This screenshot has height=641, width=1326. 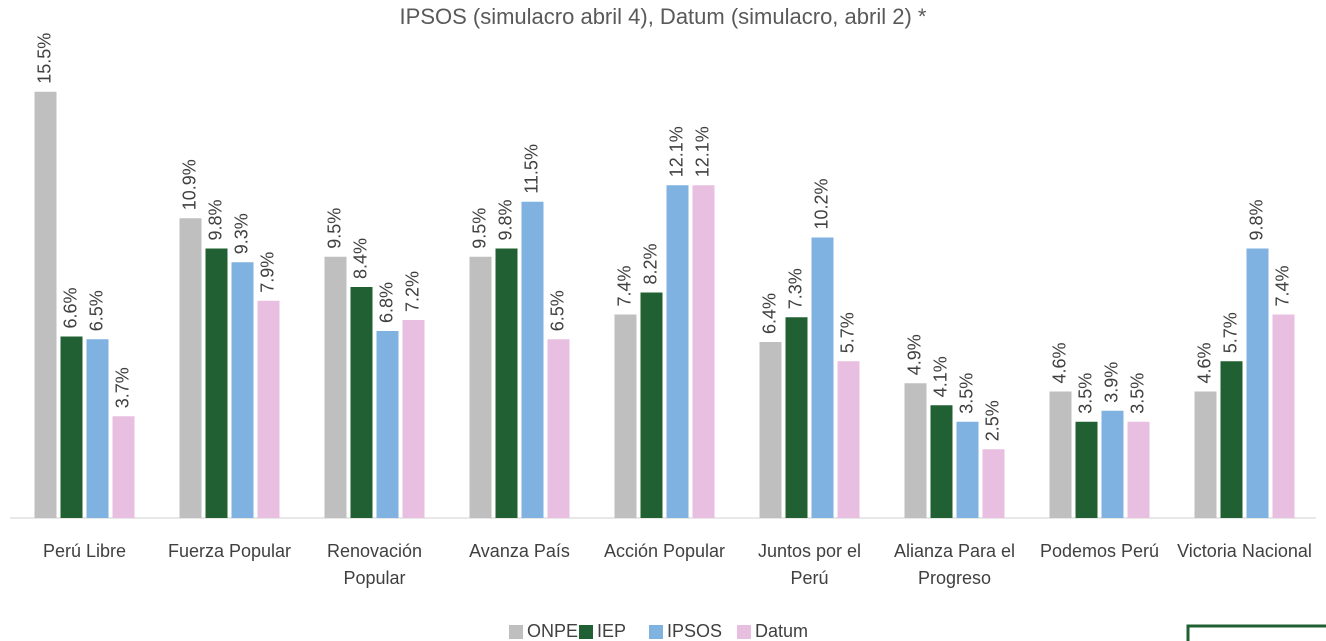 What do you see at coordinates (360, 258) in the screenshot?
I see `data-label: 8.4%` at bounding box center [360, 258].